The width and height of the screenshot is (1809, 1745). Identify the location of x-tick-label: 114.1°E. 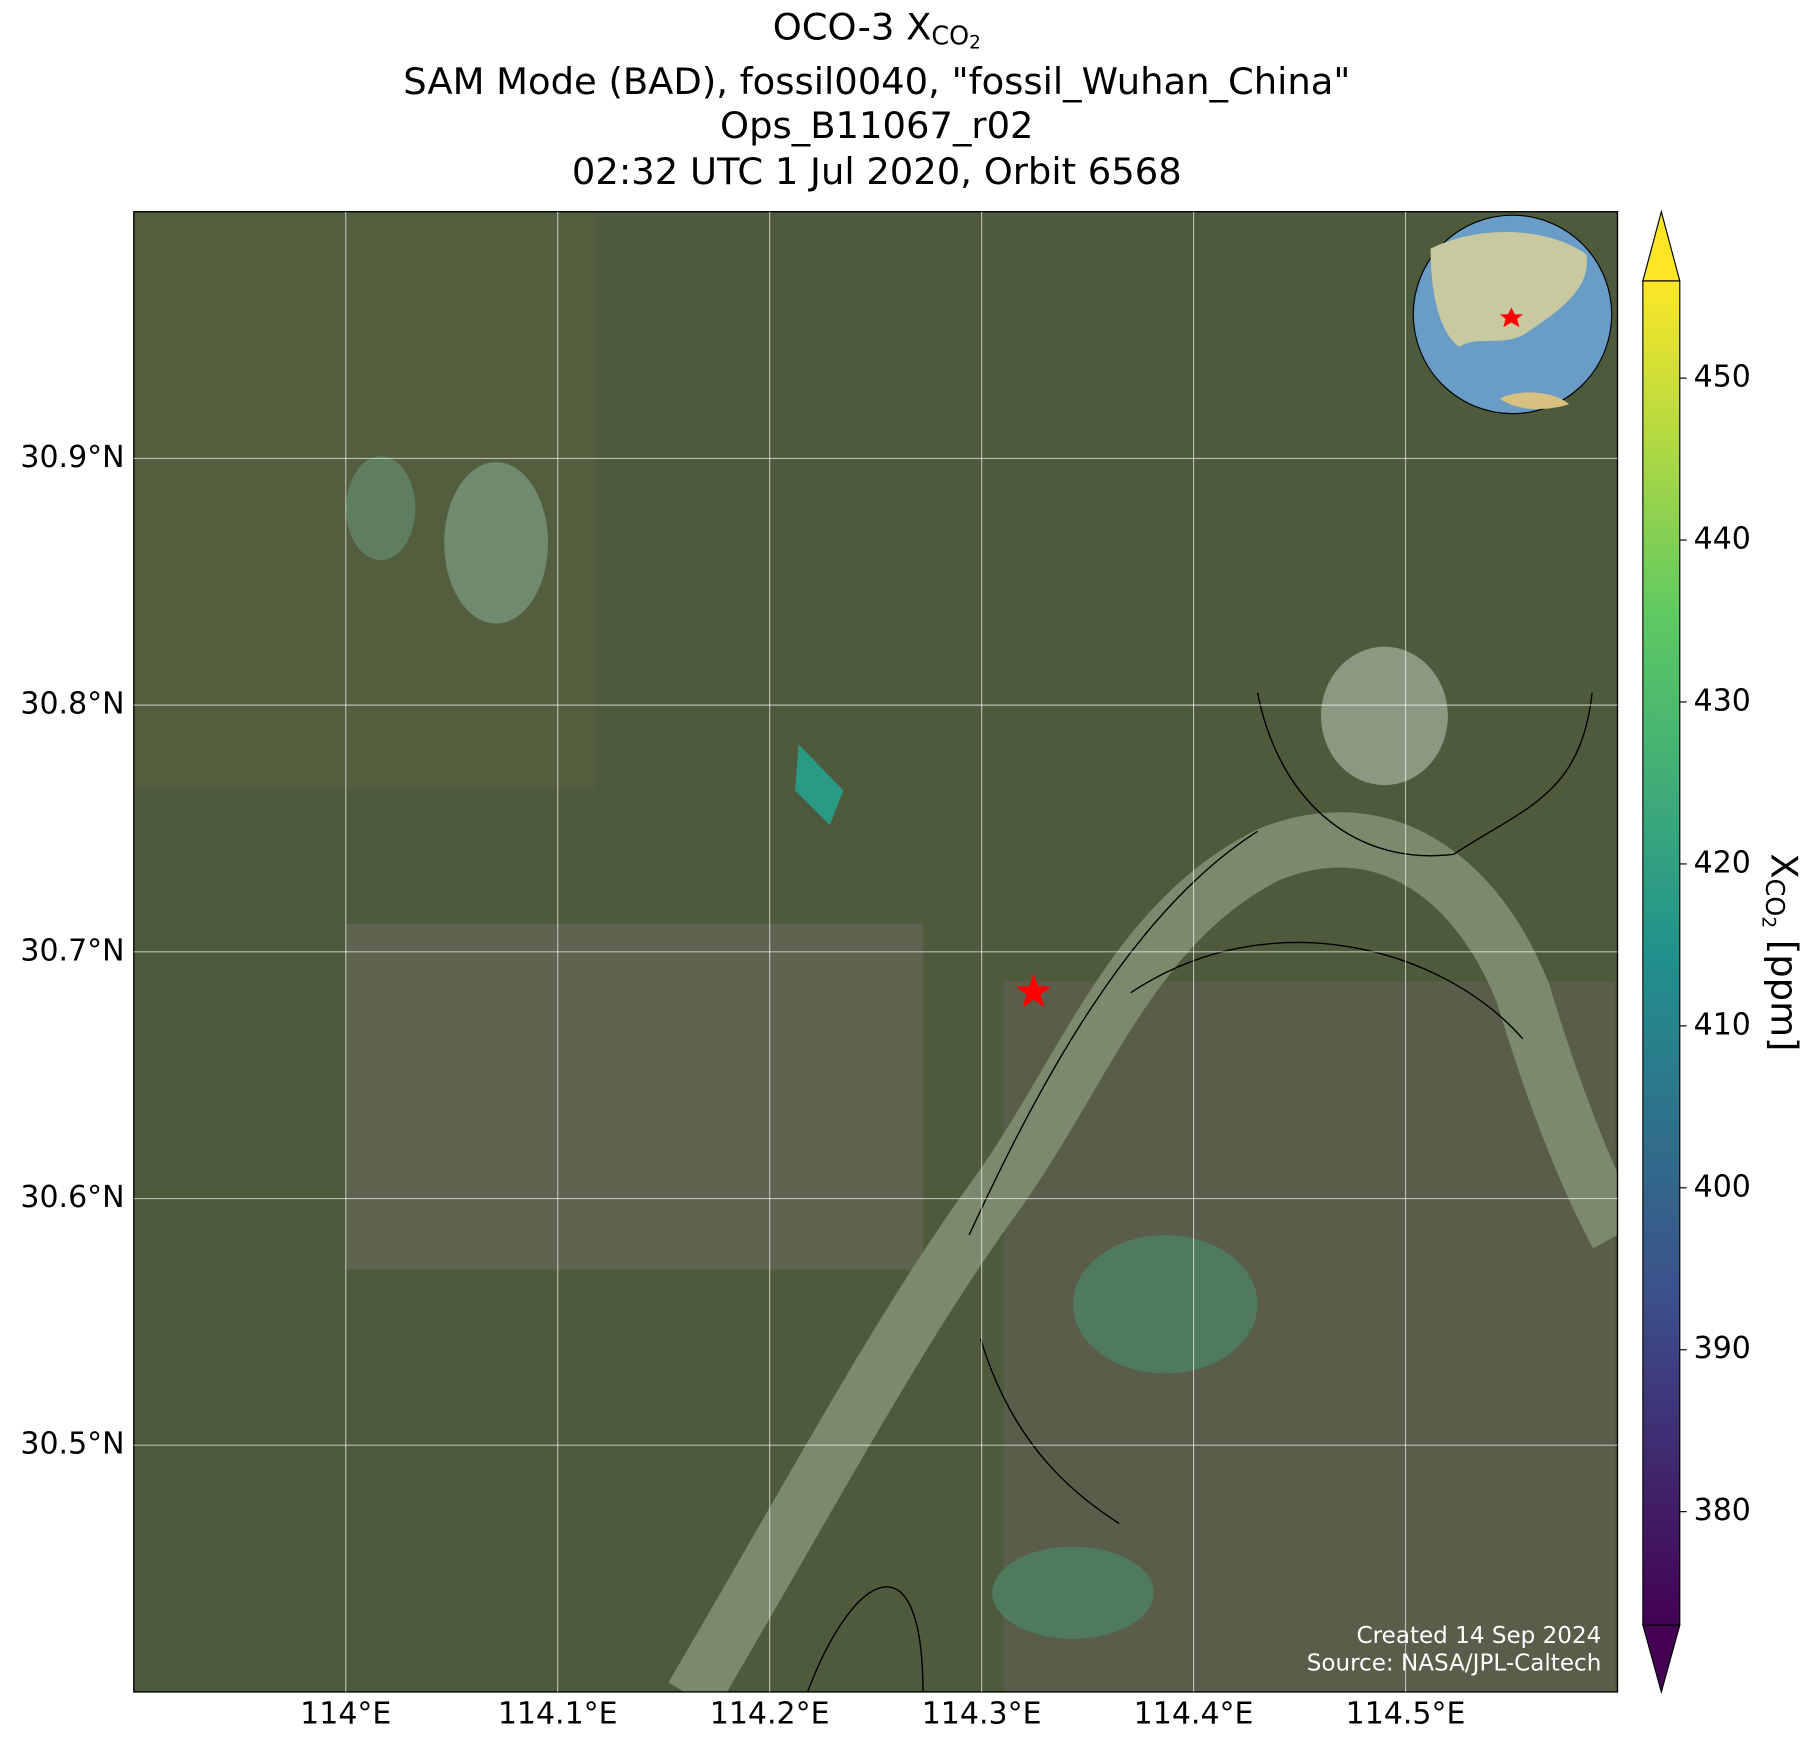
(558, 1714).